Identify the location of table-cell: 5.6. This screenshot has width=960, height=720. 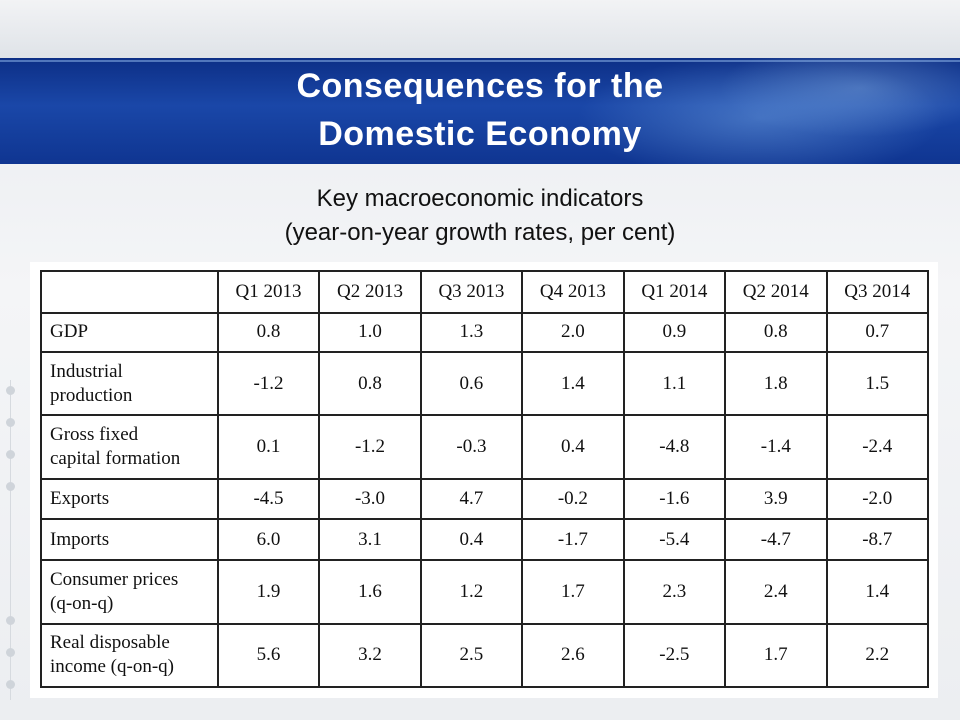
(268, 655).